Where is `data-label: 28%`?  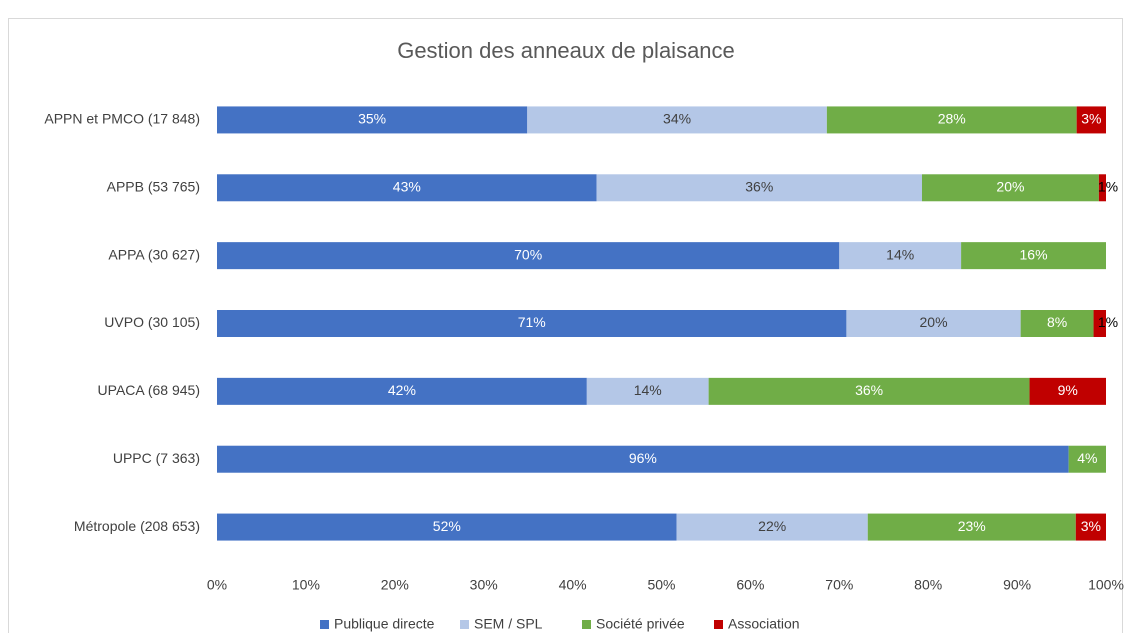 data-label: 28% is located at coordinates (952, 119).